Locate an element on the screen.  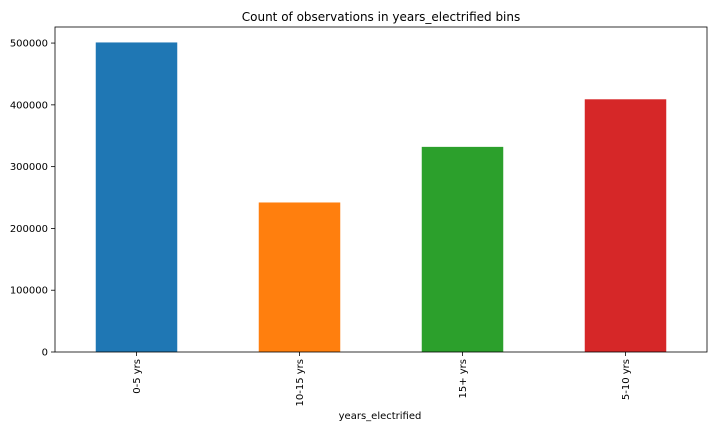
y-tick-label: 0 is located at coordinates (45, 353).